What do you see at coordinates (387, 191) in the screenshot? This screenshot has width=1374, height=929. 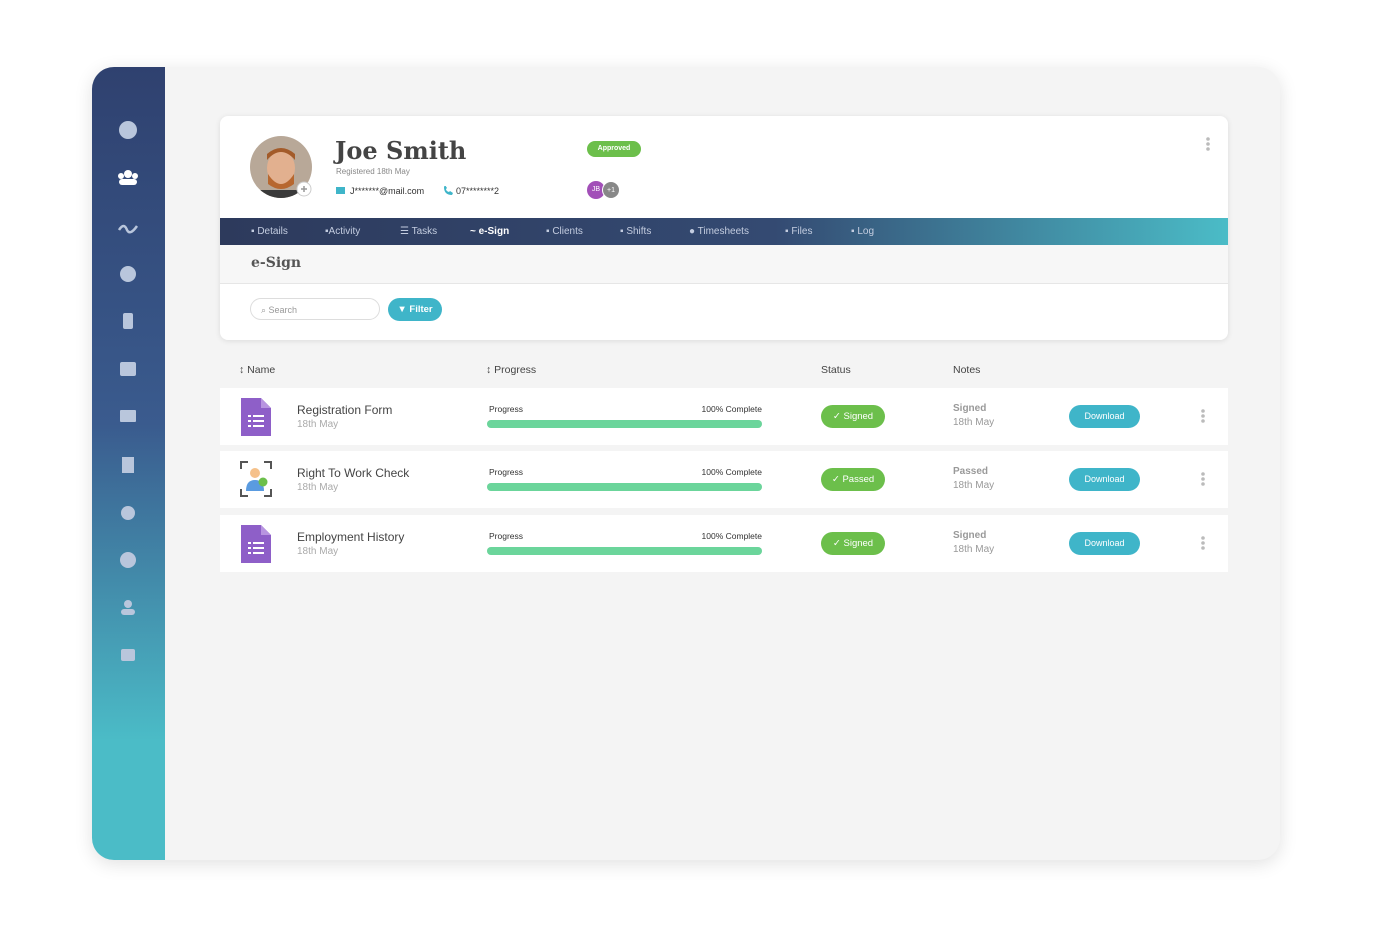 I see `email: J*******@mail.com` at bounding box center [387, 191].